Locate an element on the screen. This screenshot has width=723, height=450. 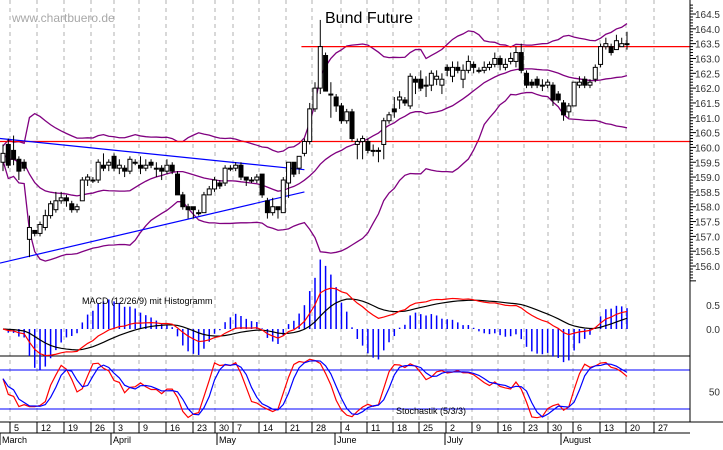
day-label: 14 is located at coordinates (268, 428).